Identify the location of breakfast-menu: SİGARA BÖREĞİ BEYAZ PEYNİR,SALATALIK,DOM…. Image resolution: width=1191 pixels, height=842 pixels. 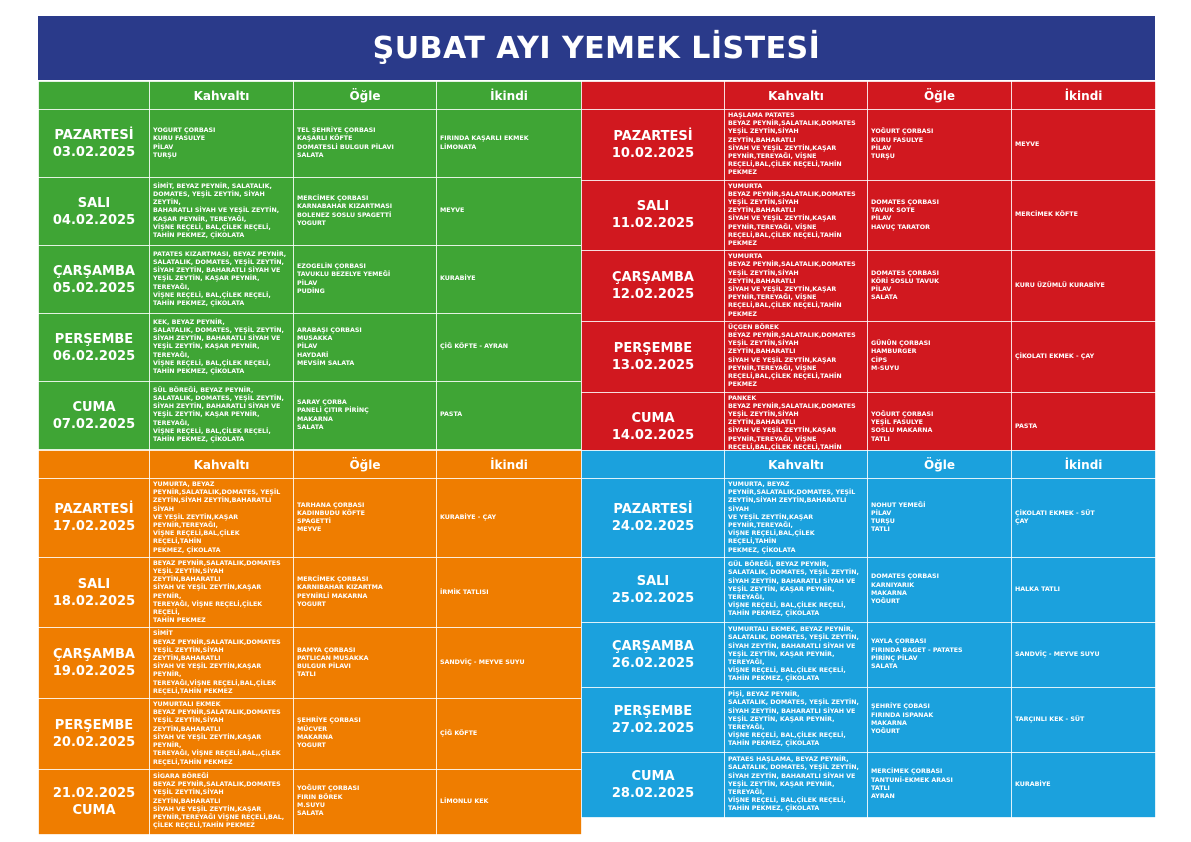
(221, 801).